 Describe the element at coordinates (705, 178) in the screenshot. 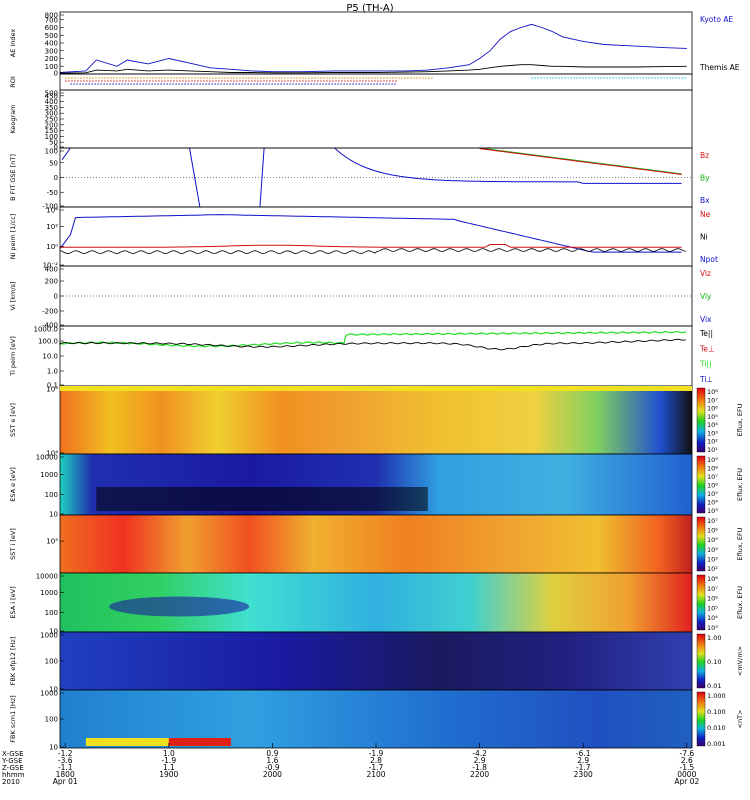

I see `legend-by: By` at that location.